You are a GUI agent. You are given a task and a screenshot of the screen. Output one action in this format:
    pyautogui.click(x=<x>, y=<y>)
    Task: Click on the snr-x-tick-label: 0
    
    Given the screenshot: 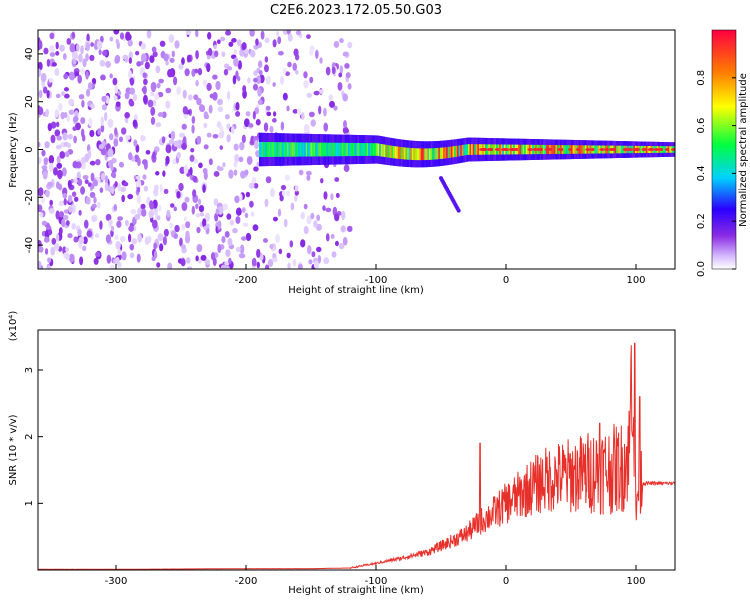 What is the action you would take?
    pyautogui.click(x=506, y=581)
    